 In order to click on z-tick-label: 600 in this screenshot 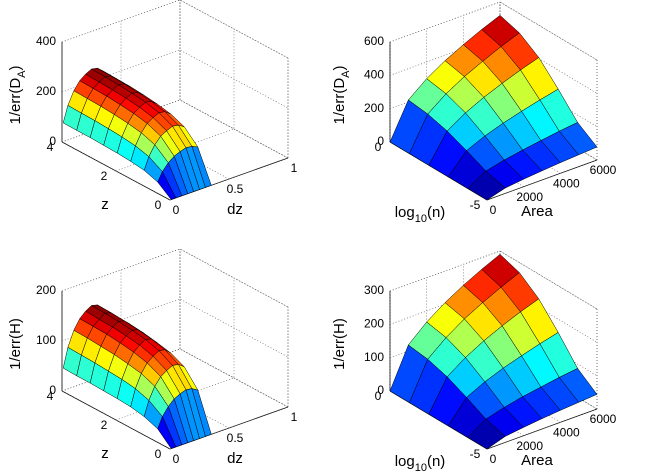, I will do `click(374, 41)`.